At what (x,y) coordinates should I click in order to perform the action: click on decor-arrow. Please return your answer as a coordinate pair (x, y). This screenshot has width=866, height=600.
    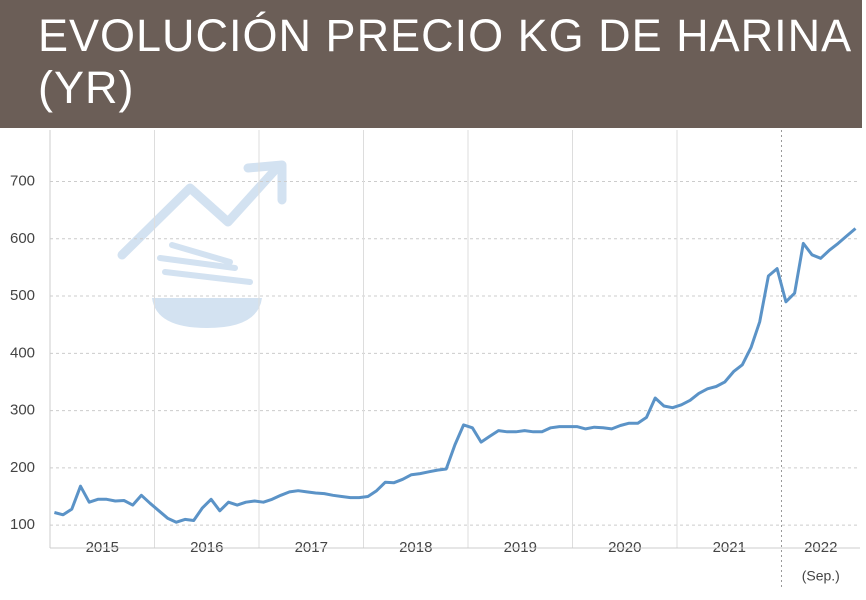
    Looking at the image, I should click on (198, 212).